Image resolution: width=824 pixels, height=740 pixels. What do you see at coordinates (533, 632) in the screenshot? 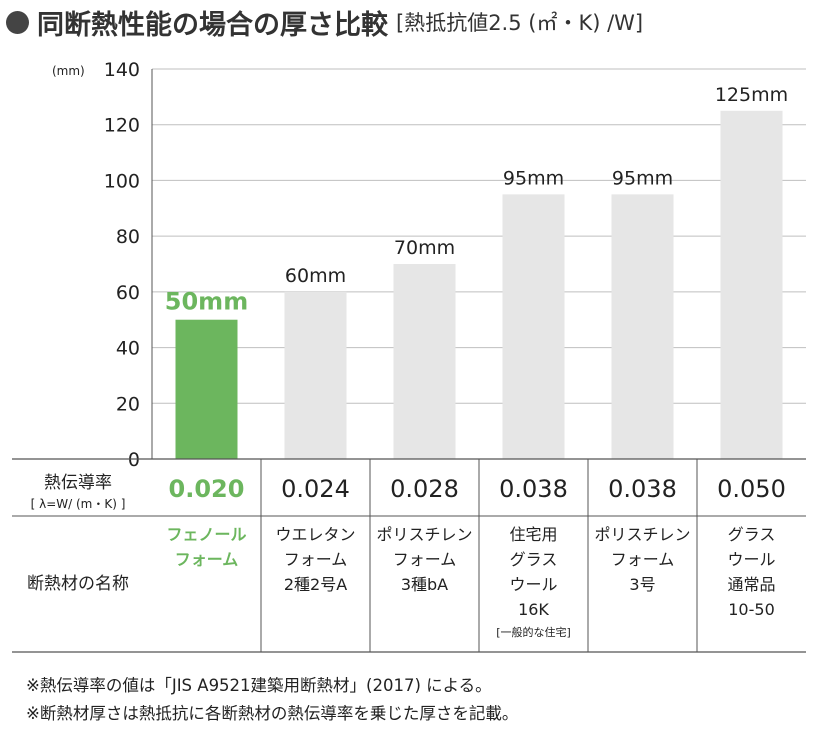
I see `material-name-note: [一般的な住宅]` at bounding box center [533, 632].